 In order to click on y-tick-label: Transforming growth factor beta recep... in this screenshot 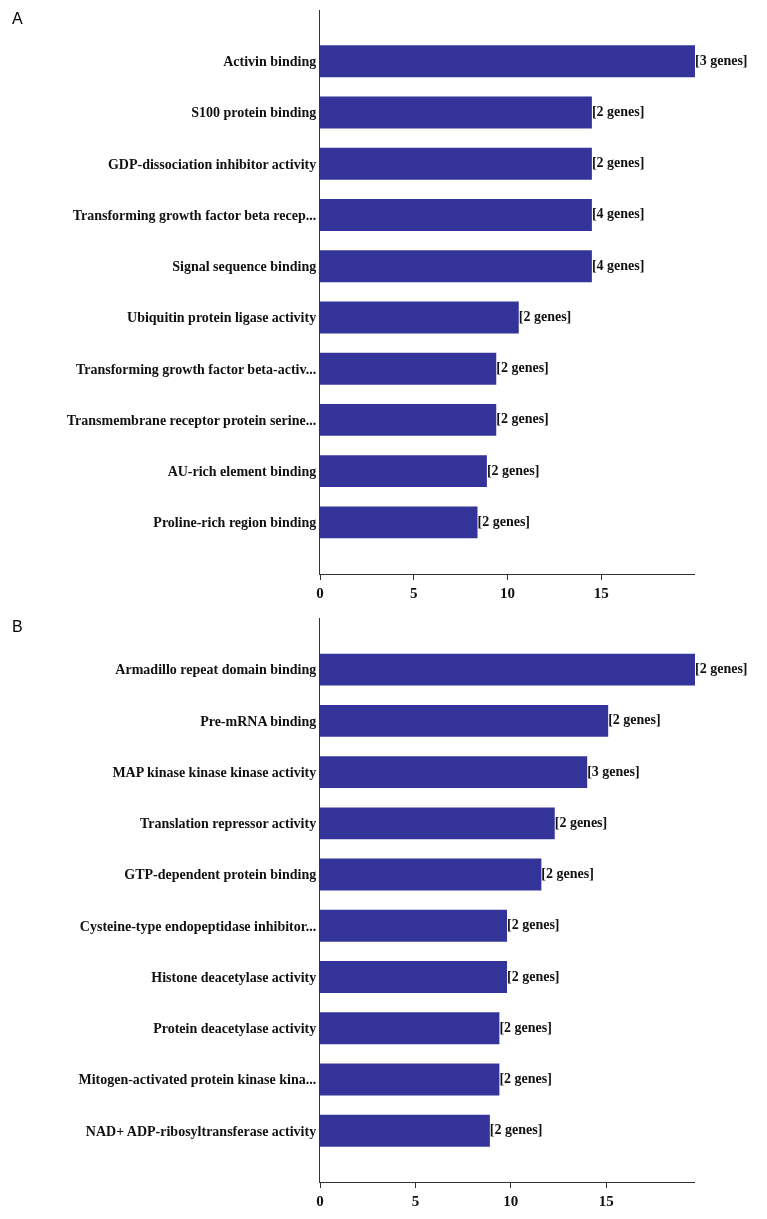, I will do `click(194, 215)`.